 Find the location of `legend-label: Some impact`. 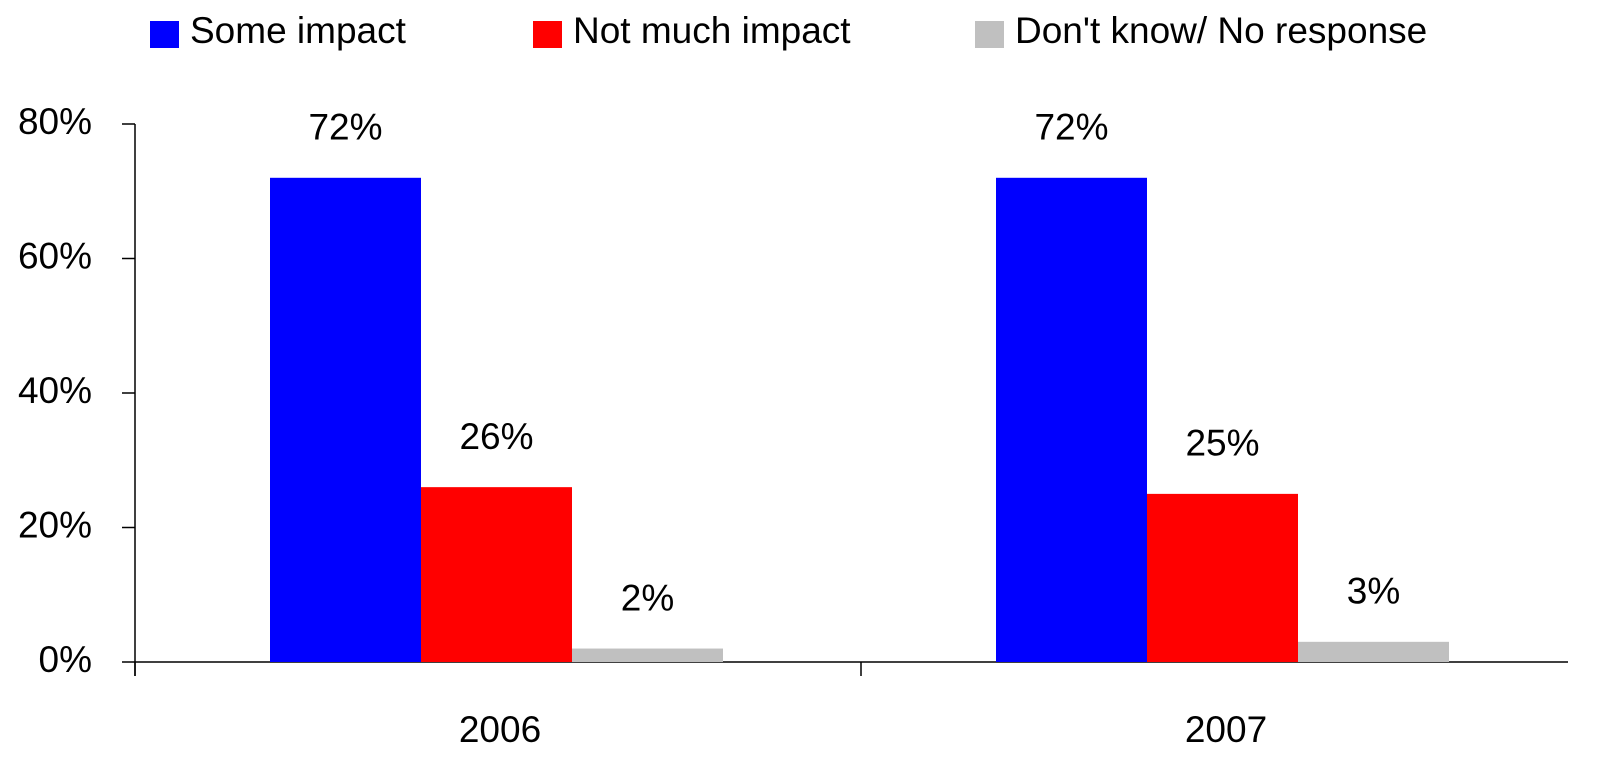

legend-label: Some impact is located at coordinates (298, 30).